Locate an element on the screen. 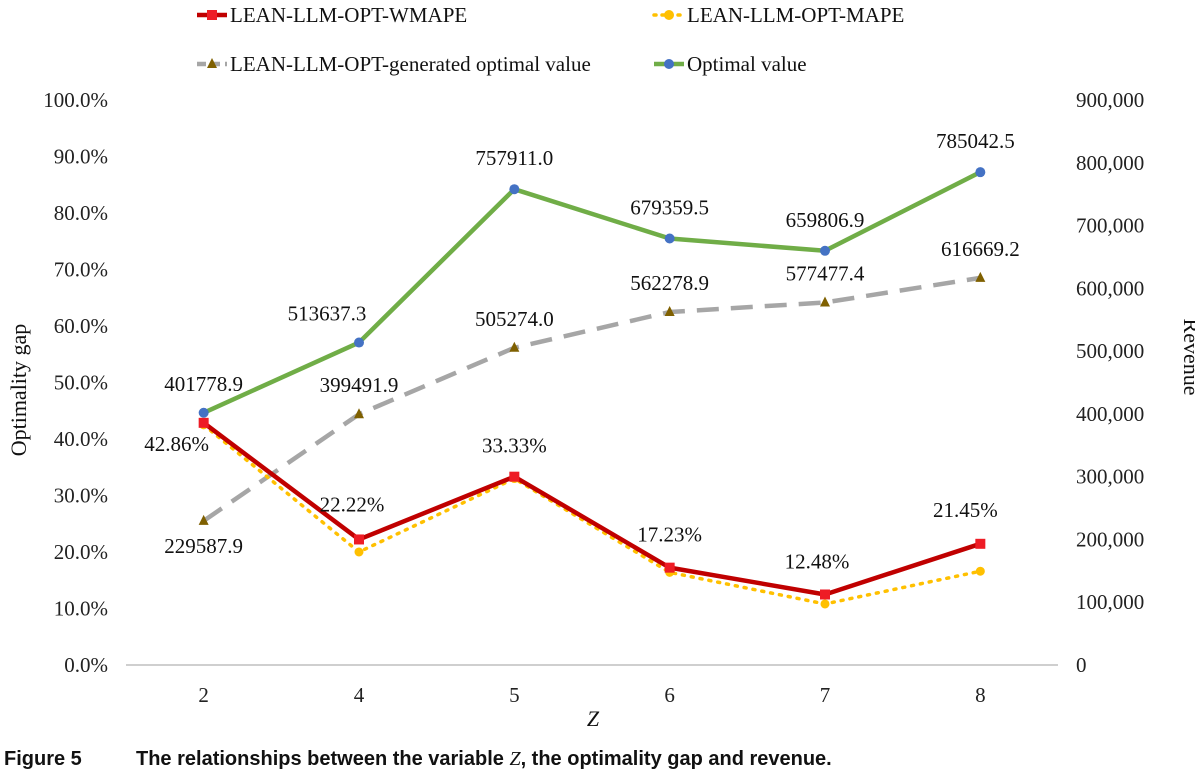 The height and width of the screenshot is (783, 1195). y-right-tick-label: 500,000 is located at coordinates (1110, 351).